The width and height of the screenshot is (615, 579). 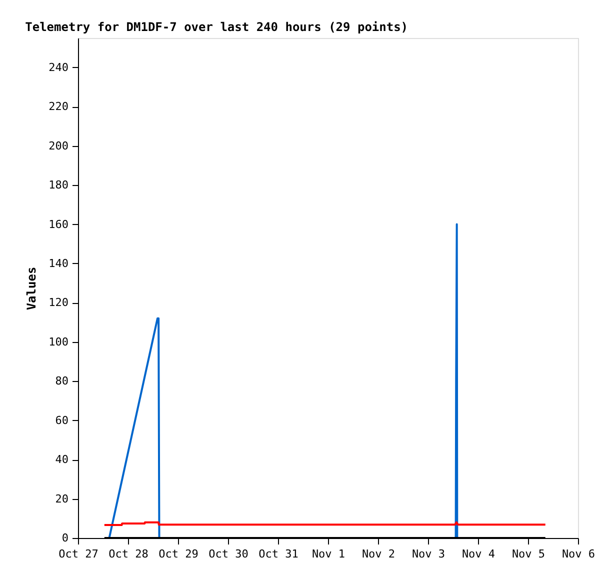 I want to click on x-tick-label: Nov 4, so click(x=479, y=554).